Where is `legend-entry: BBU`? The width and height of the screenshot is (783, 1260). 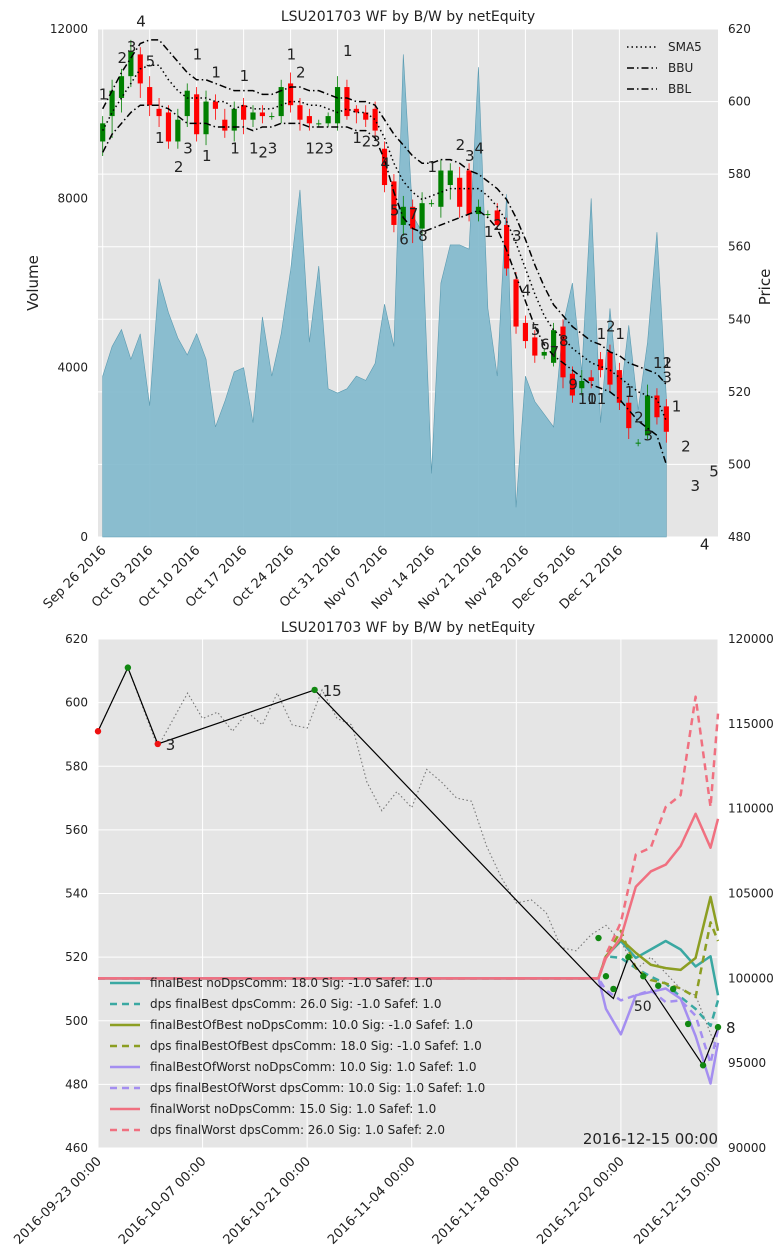
legend-entry: BBU is located at coordinates (680, 68).